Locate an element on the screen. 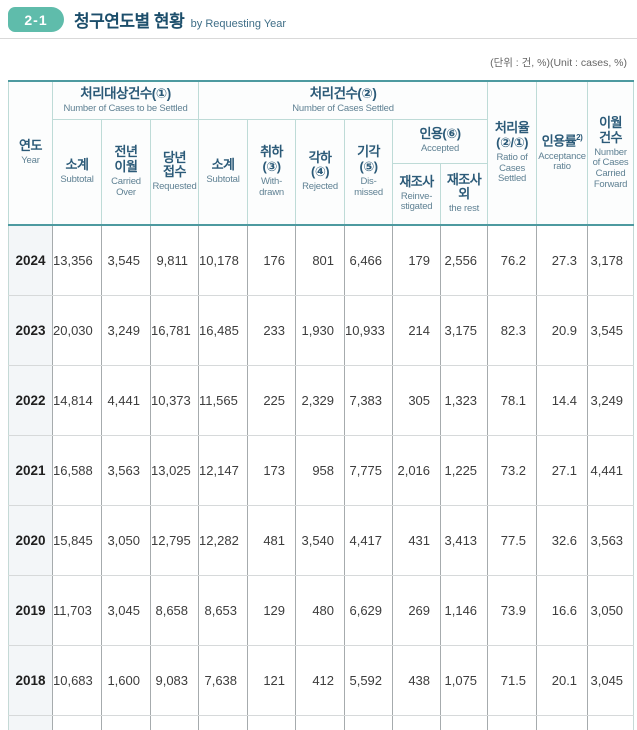  data-cell: 10,933 is located at coordinates (368, 330).